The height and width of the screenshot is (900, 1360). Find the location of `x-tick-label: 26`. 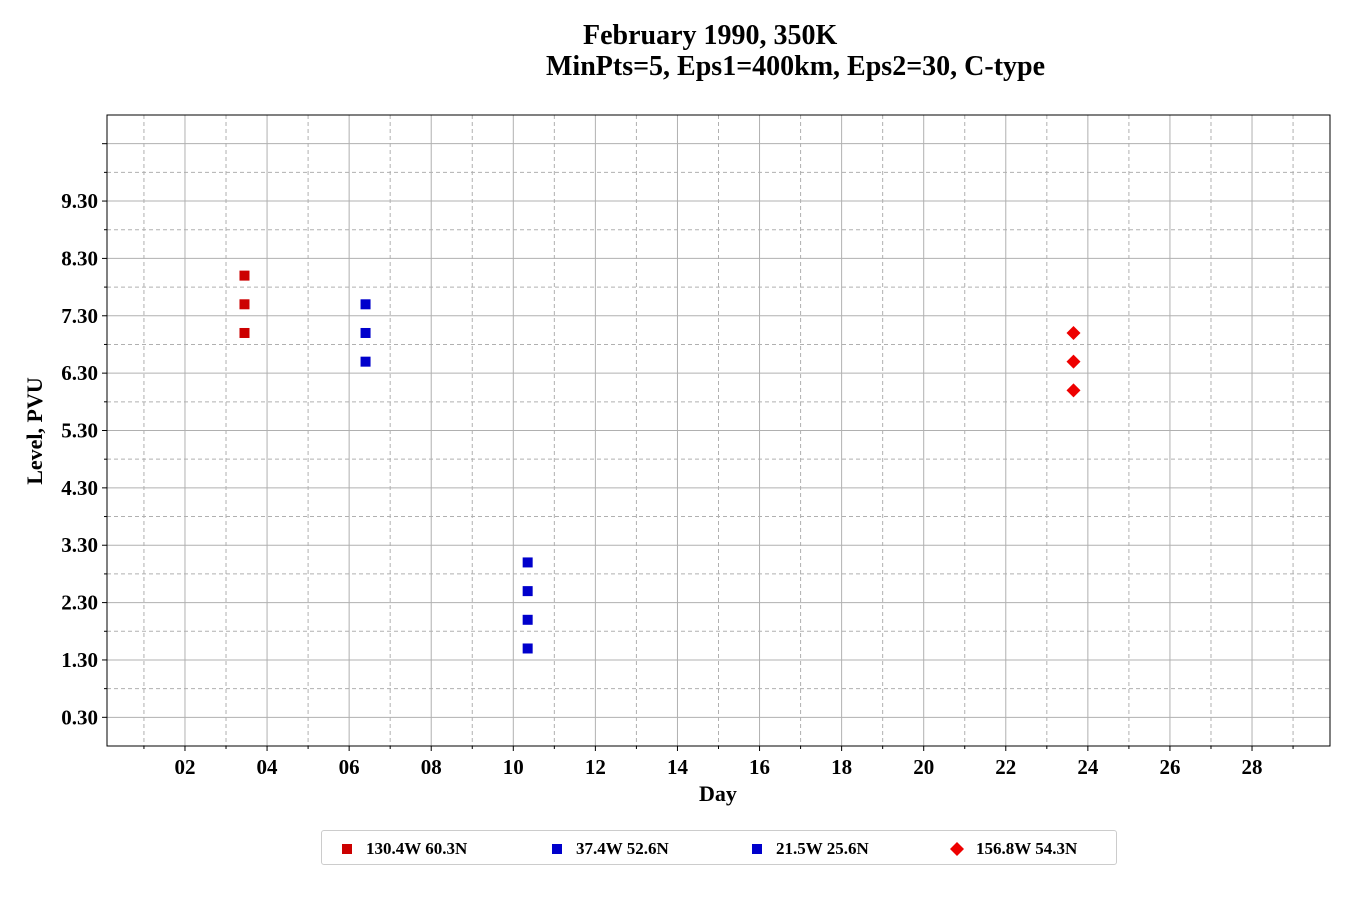

x-tick-label: 26 is located at coordinates (1169, 767).